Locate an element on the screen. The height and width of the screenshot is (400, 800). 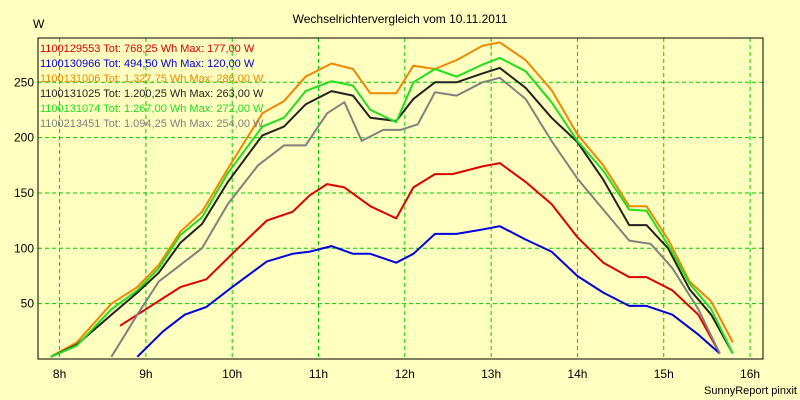
legend-entry-2: 1100130966 Tot: 494,50 Wh Max: 120,00 W is located at coordinates (147, 64).